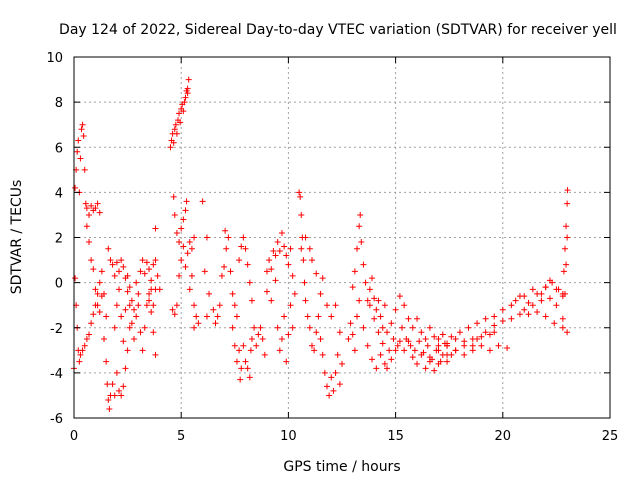  Describe the element at coordinates (59, 103) in the screenshot. I see `y-tick-label: 8` at that location.